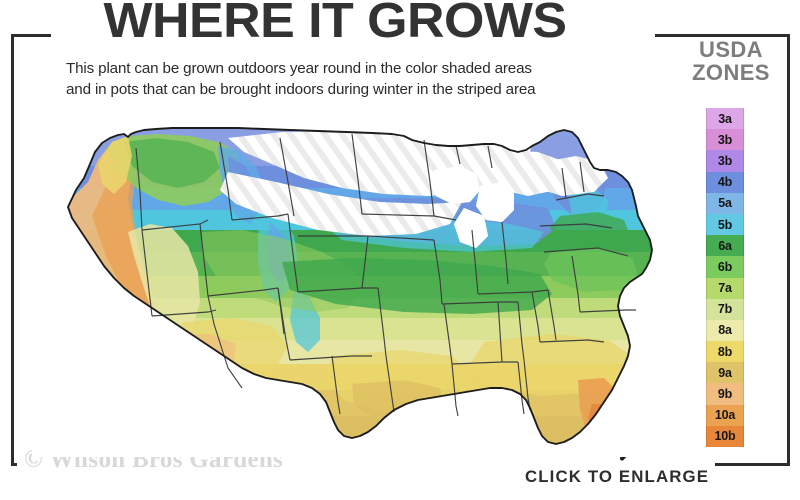 Image resolution: width=800 pixels, height=500 pixels. I want to click on zone-swatch-8a-10: 8a, so click(725, 330).